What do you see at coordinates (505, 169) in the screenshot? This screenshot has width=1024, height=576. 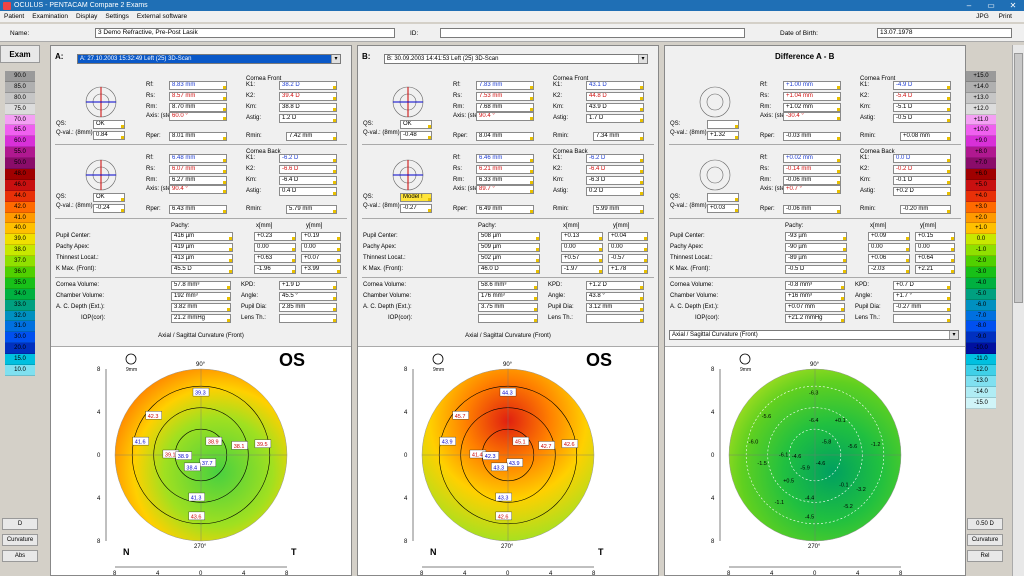 I see `value-rs: 6.21 mm` at bounding box center [505, 169].